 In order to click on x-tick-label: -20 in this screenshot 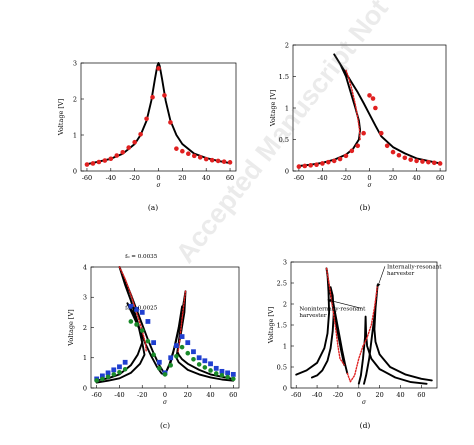, I will do `click(134, 178)`.